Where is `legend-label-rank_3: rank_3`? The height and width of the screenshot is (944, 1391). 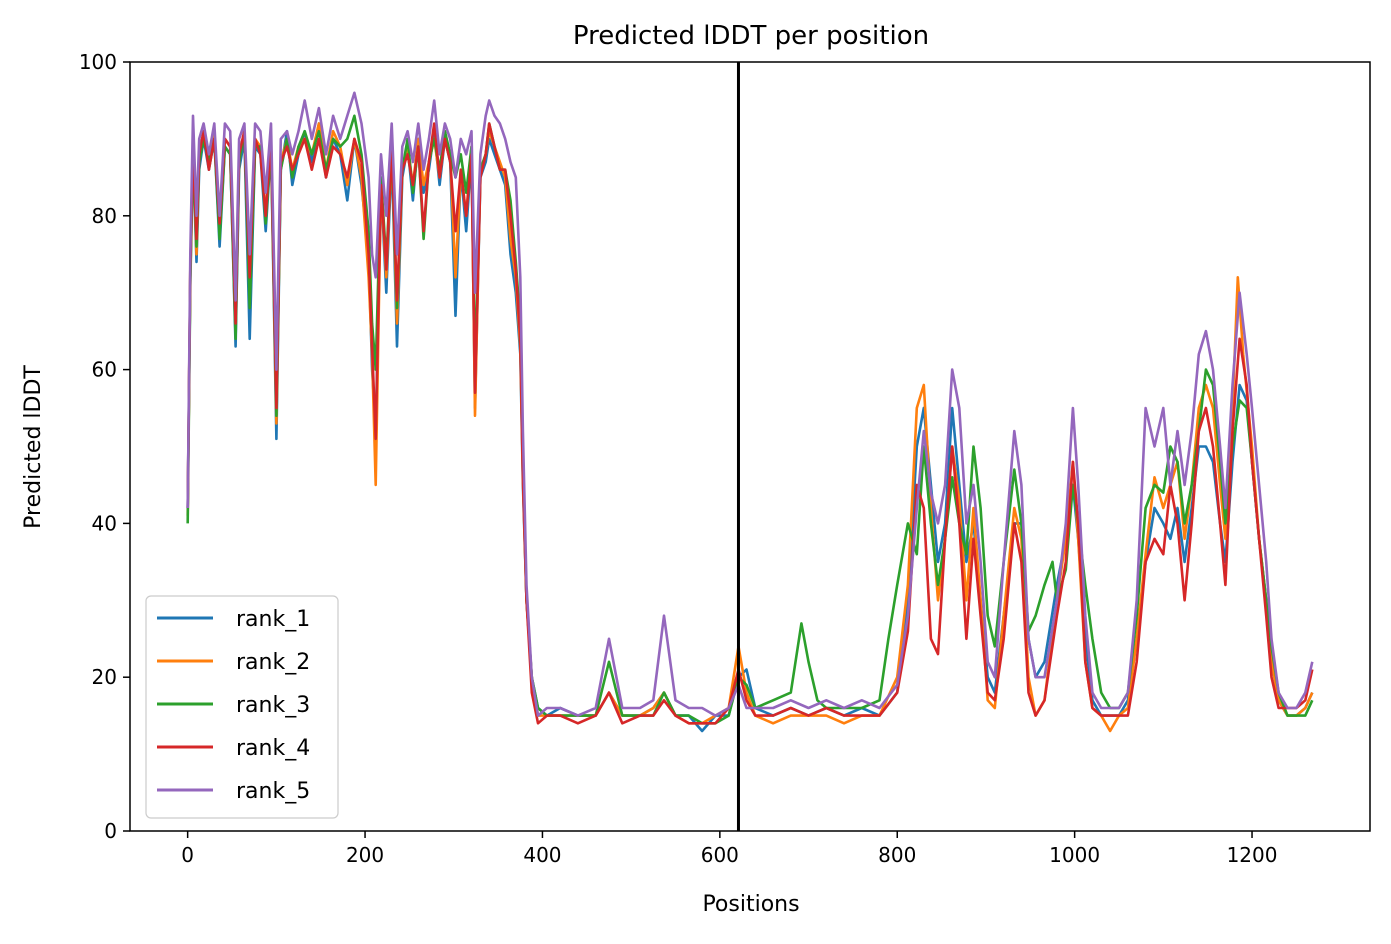
legend-label-rank_3: rank_3 is located at coordinates (273, 705).